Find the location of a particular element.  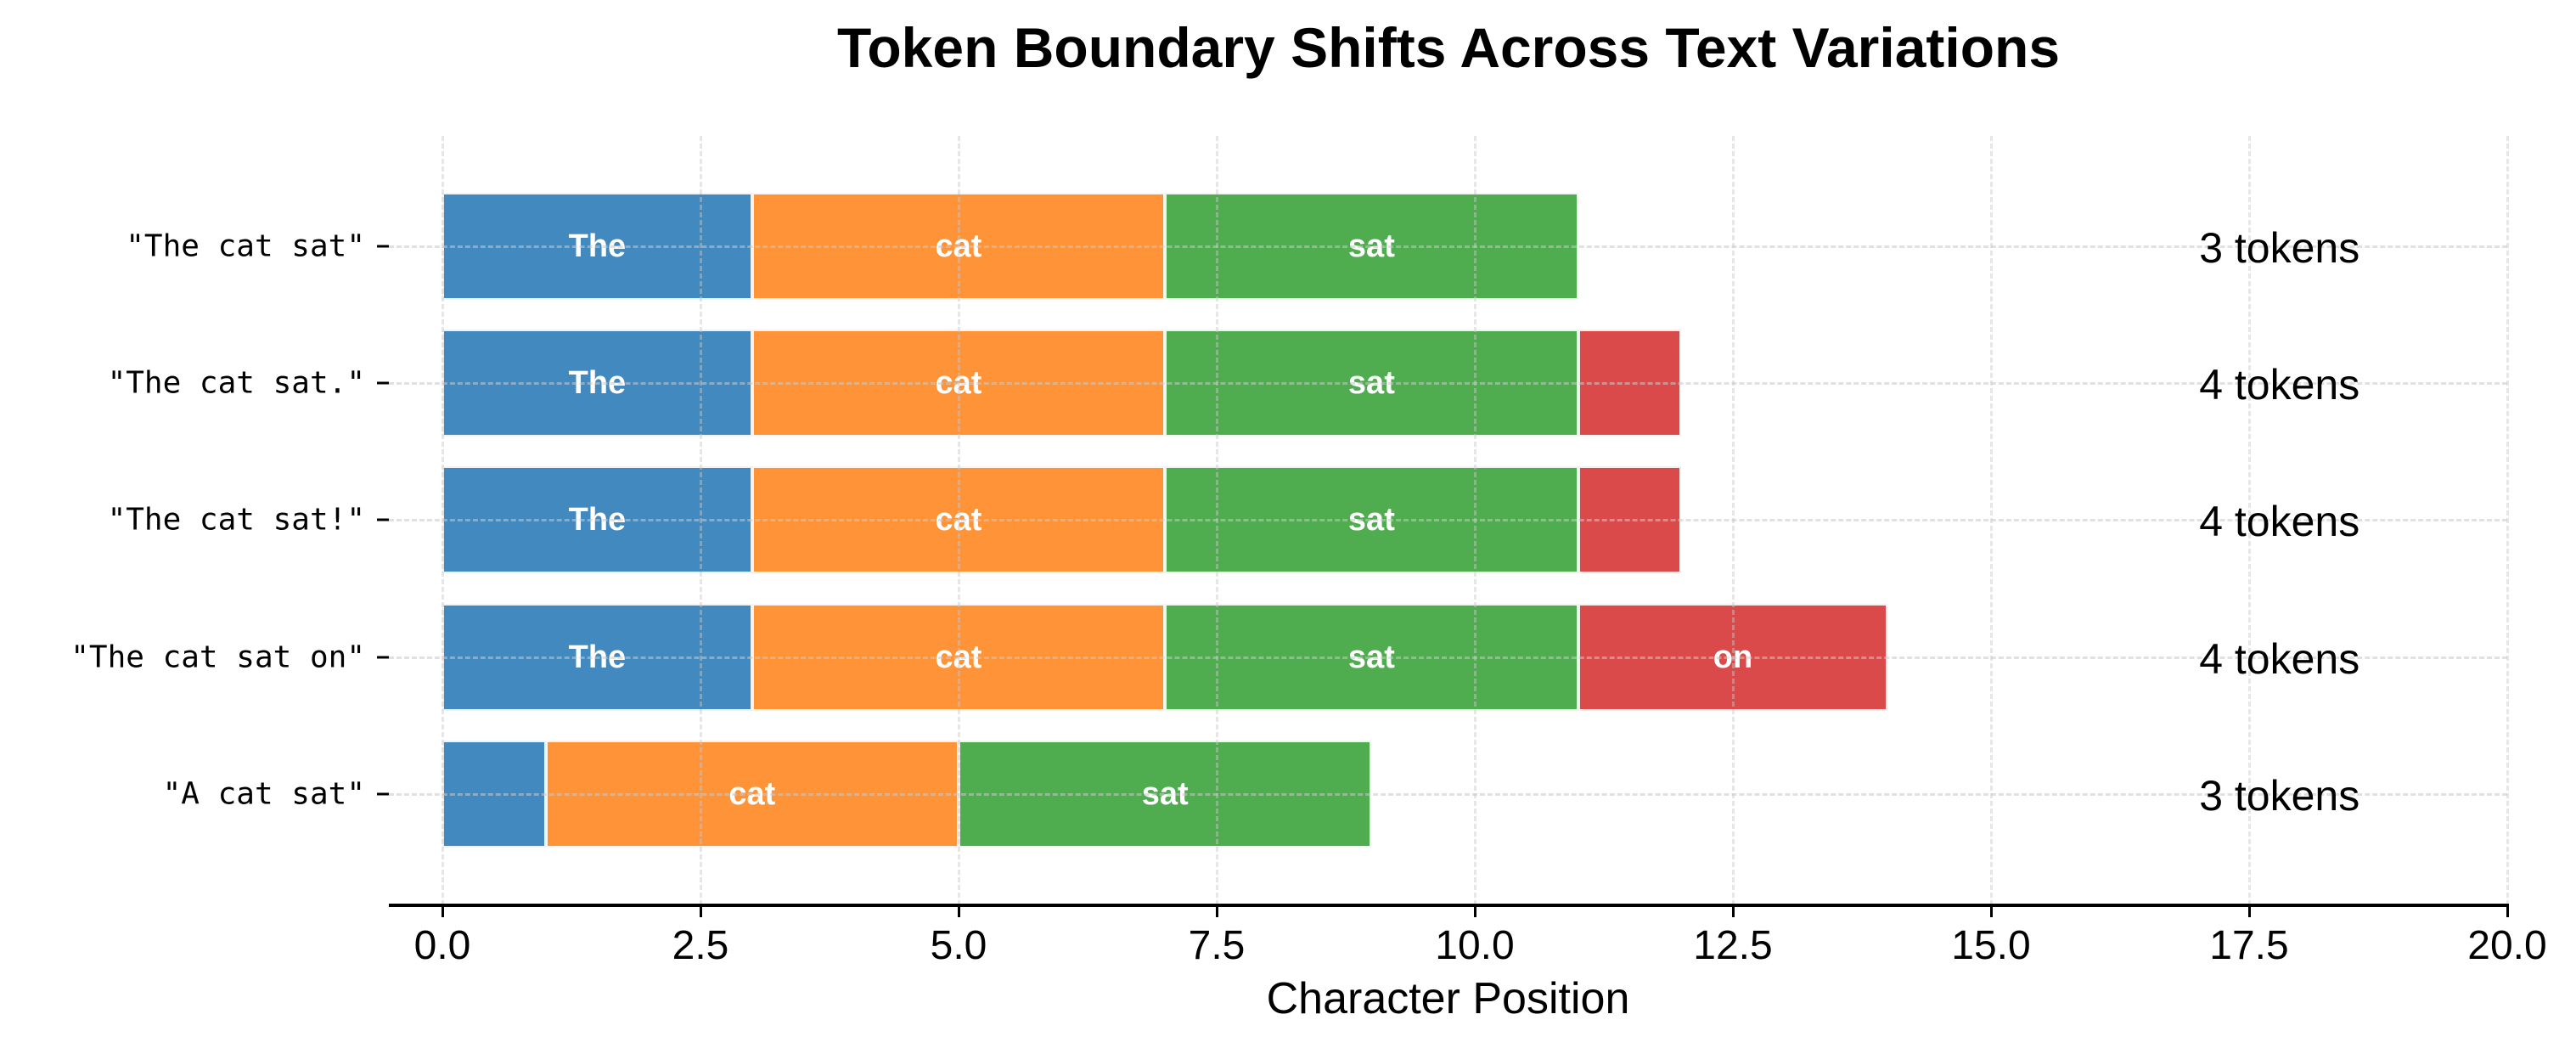

x-tick-label: 2.5 is located at coordinates (700, 945).